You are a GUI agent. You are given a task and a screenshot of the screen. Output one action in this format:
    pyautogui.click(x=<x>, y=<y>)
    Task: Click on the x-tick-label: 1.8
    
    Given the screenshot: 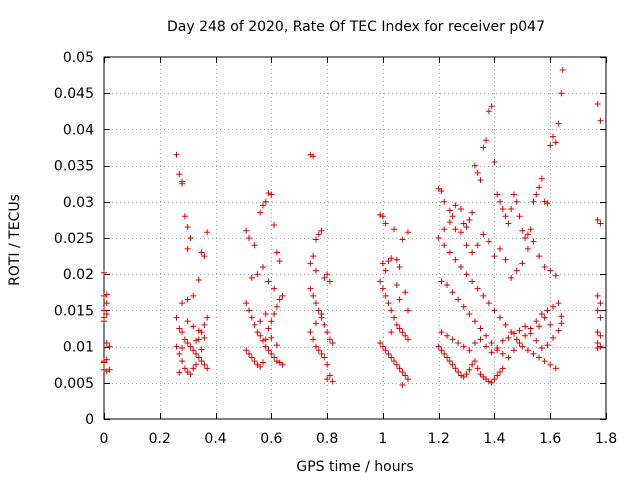 What is the action you would take?
    pyautogui.click(x=606, y=439)
    